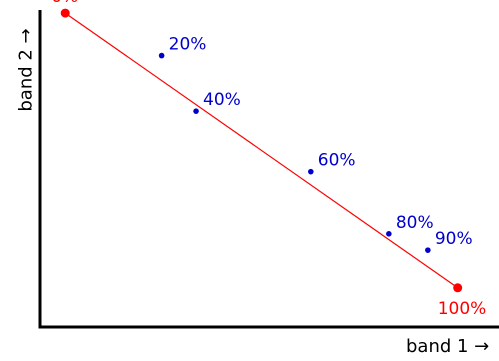 Image resolution: width=499 pixels, height=361 pixels. I want to click on endpoint-label: 100%, so click(462, 309).